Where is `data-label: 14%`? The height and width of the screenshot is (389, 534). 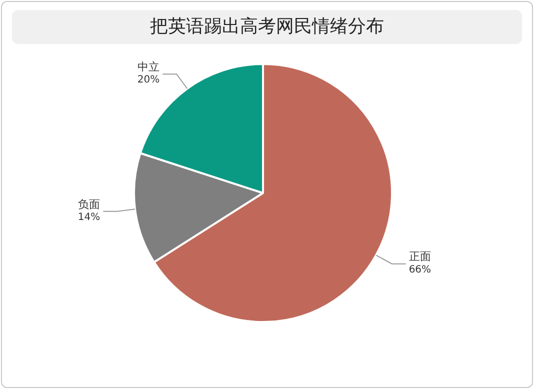 data-label: 14% is located at coordinates (89, 218).